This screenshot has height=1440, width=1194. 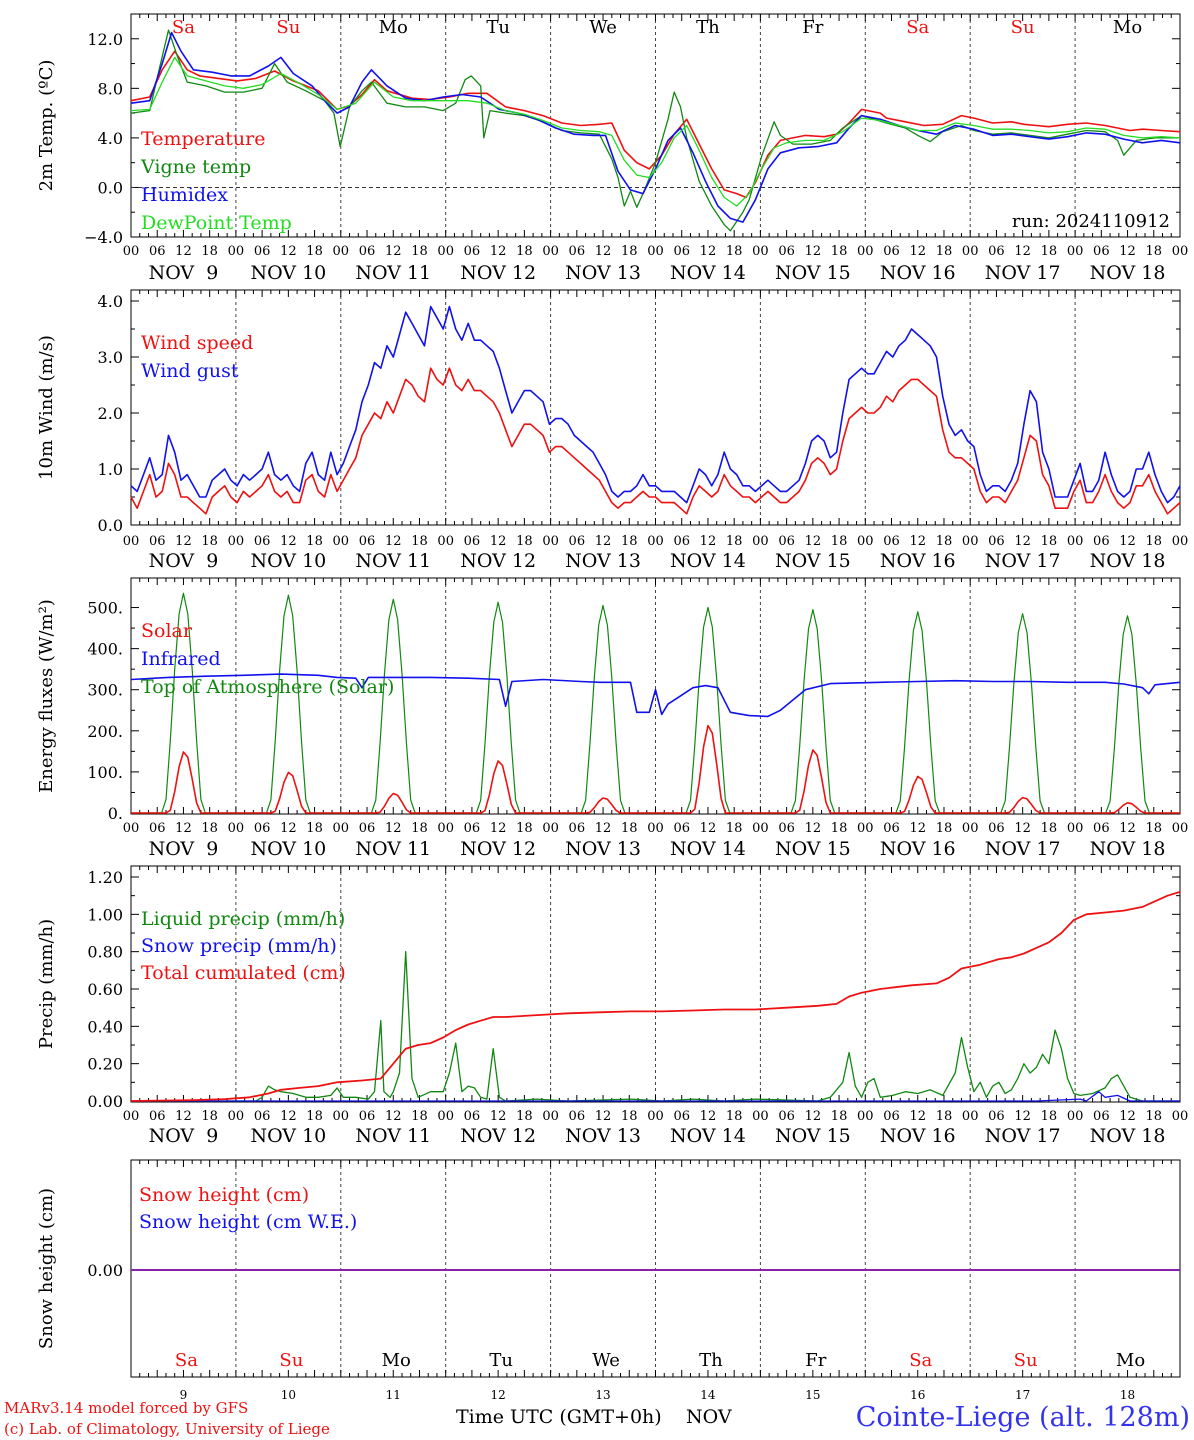 I want to click on date-label: NOV 17, so click(x=1023, y=561).